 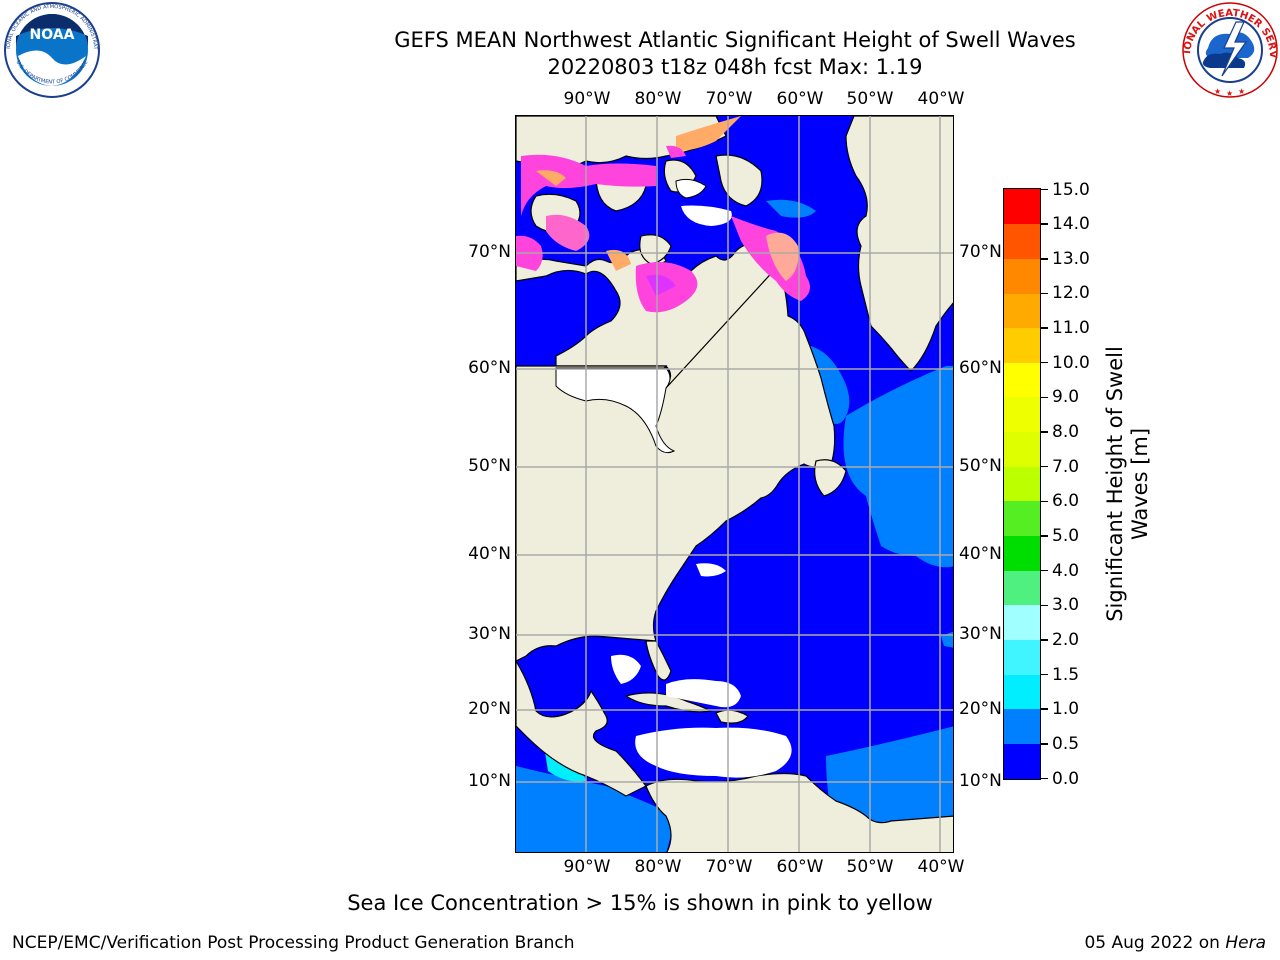 What do you see at coordinates (1066, 778) in the screenshot?
I see `colorbar-tick-label: 0.0` at bounding box center [1066, 778].